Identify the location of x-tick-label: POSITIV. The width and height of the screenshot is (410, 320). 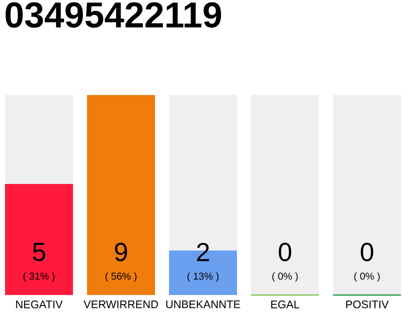
(367, 304).